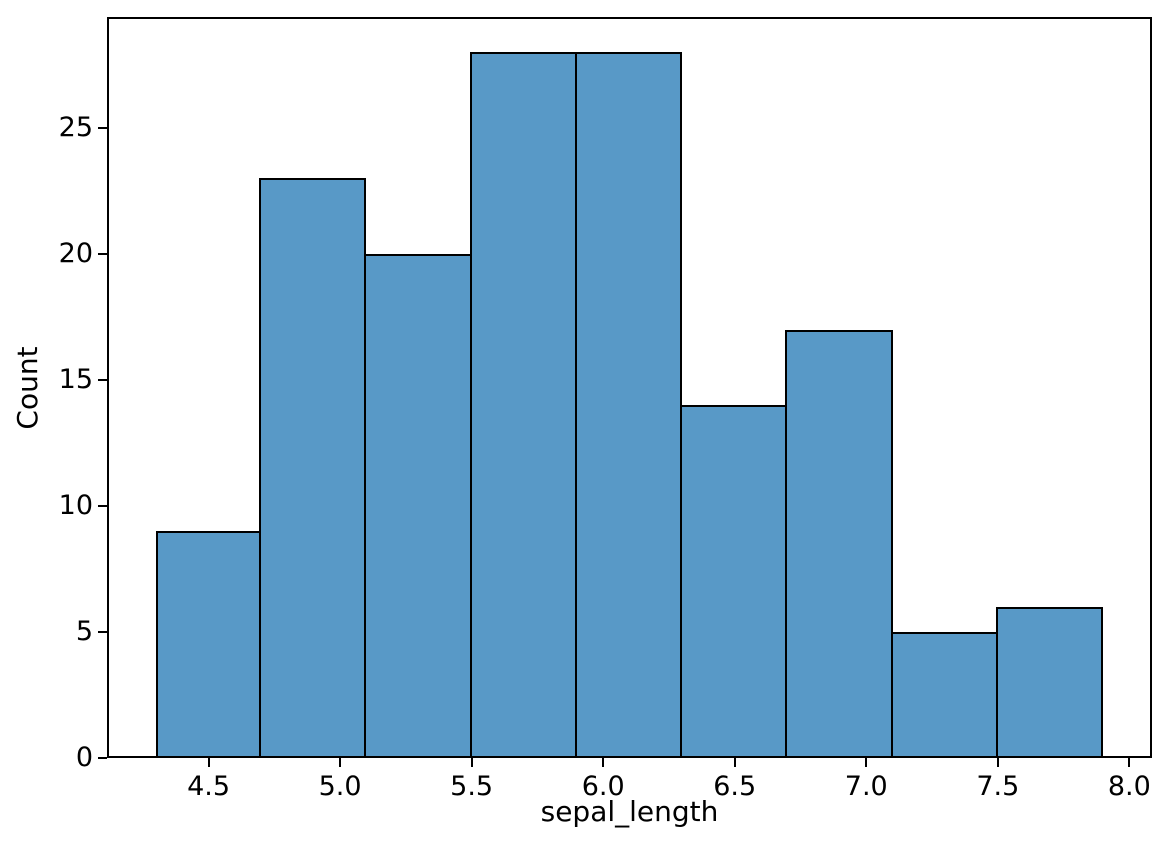 The height and width of the screenshot is (858, 1169). I want to click on x-tick-label: 5.5, so click(472, 786).